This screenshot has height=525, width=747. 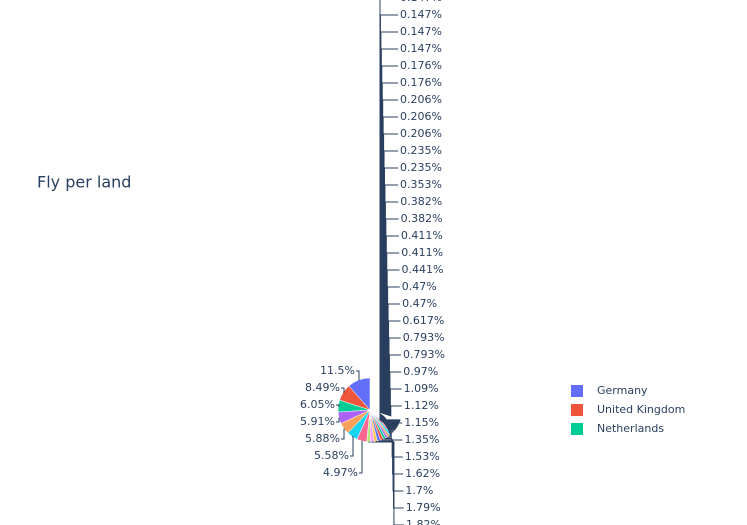 What do you see at coordinates (421, 184) in the screenshot?
I see `slice-label: 0.353%` at bounding box center [421, 184].